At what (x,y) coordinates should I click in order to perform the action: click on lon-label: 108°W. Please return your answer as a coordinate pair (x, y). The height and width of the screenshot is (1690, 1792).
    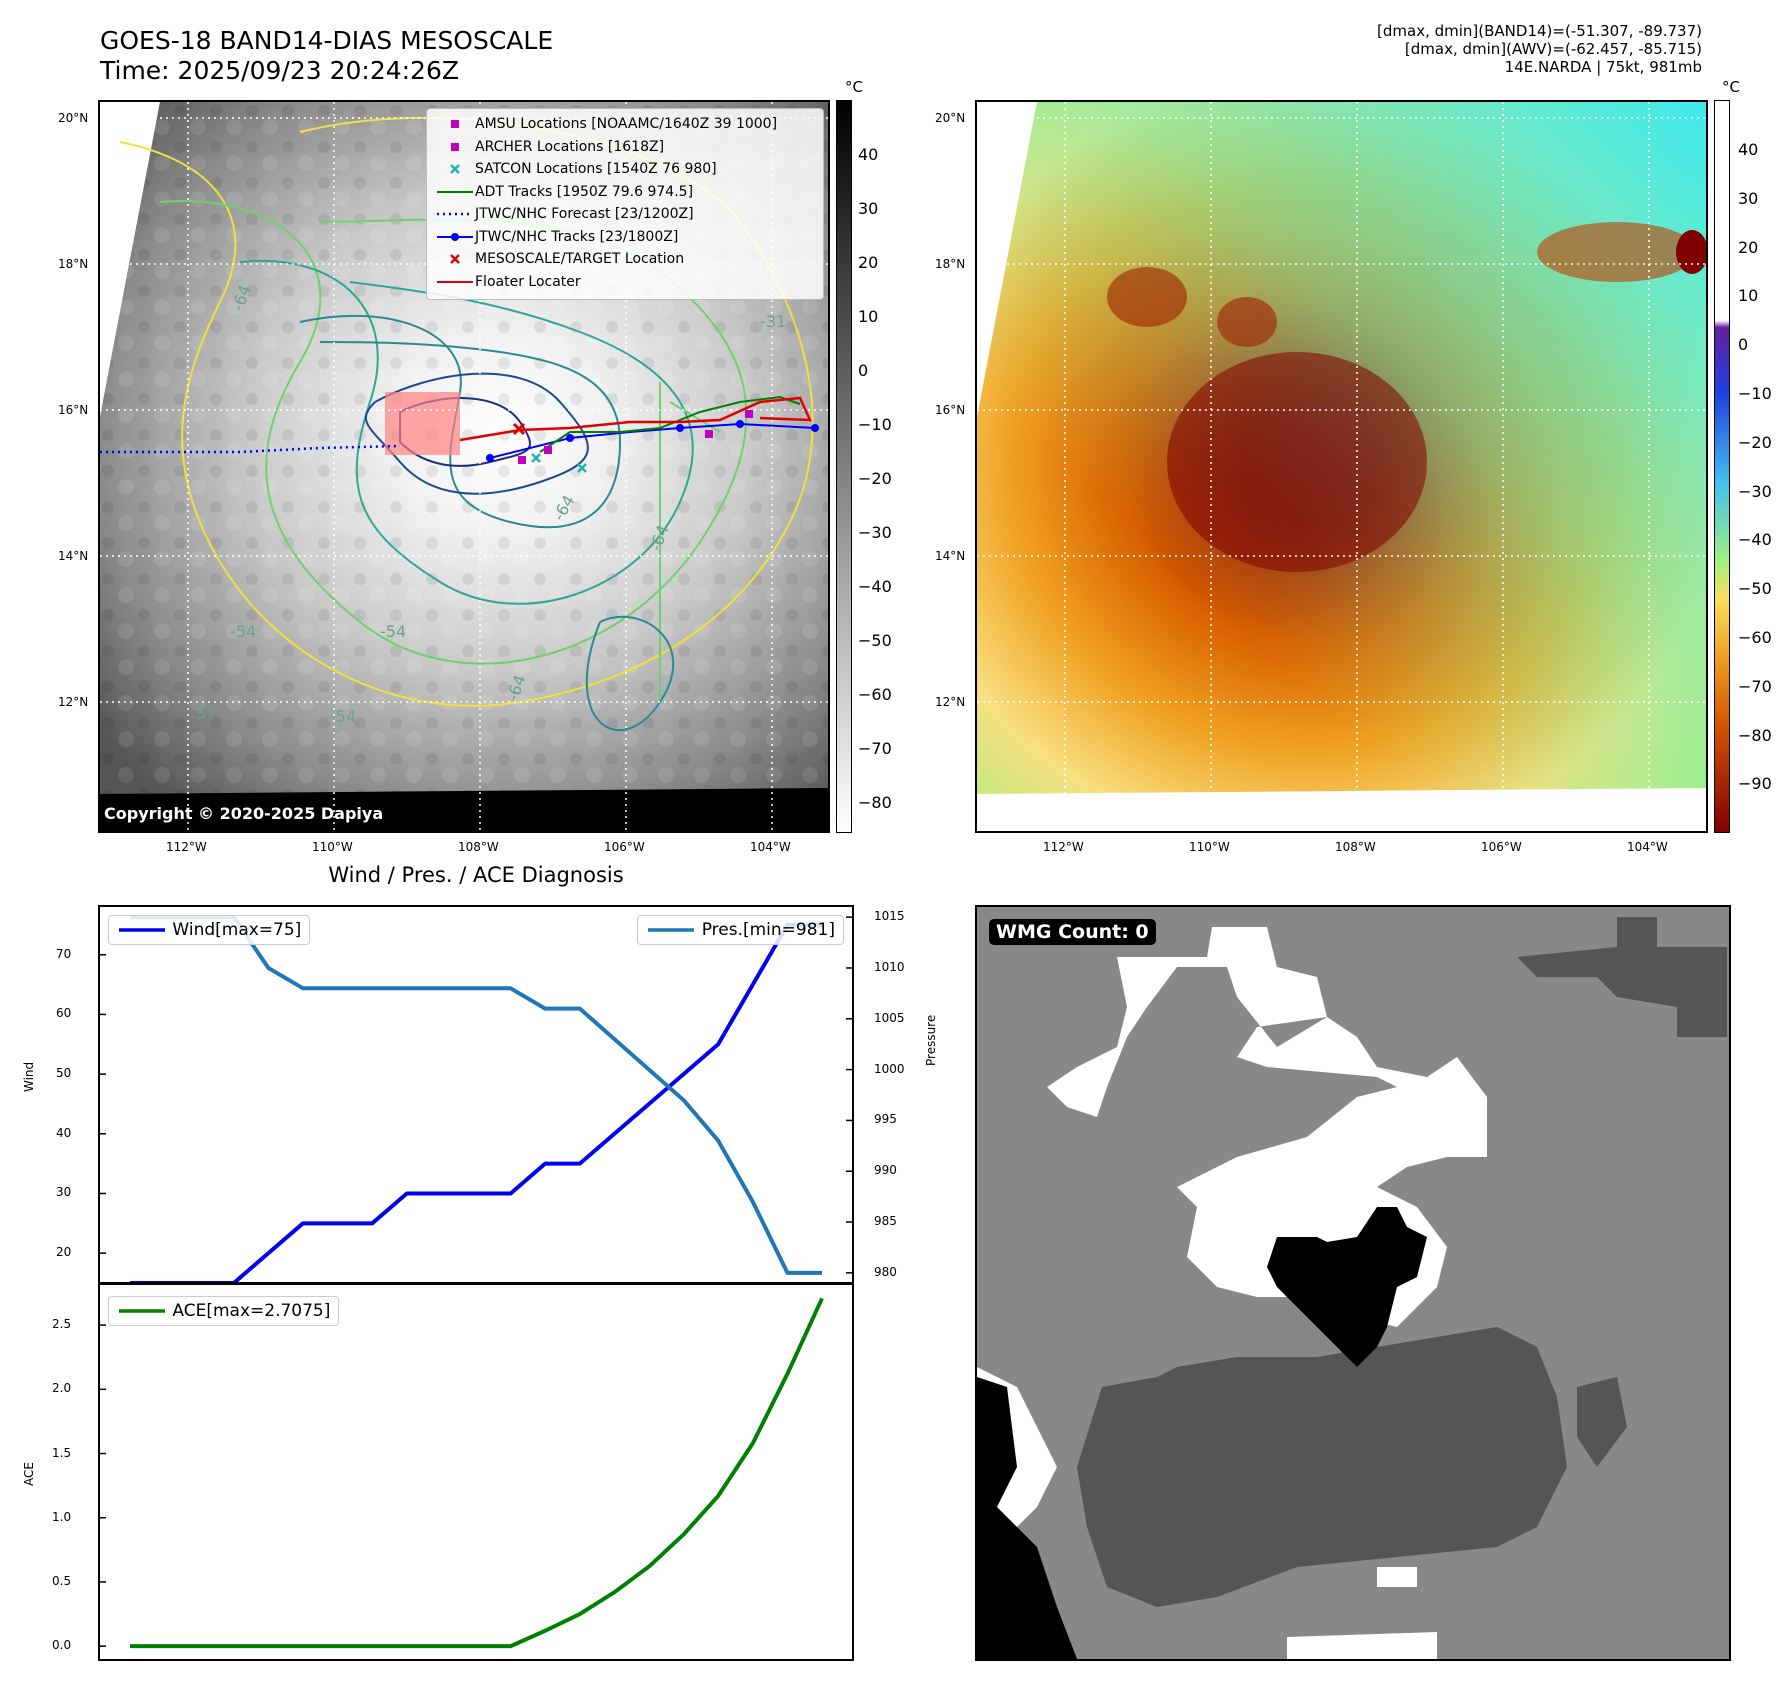
    Looking at the image, I should click on (1355, 847).